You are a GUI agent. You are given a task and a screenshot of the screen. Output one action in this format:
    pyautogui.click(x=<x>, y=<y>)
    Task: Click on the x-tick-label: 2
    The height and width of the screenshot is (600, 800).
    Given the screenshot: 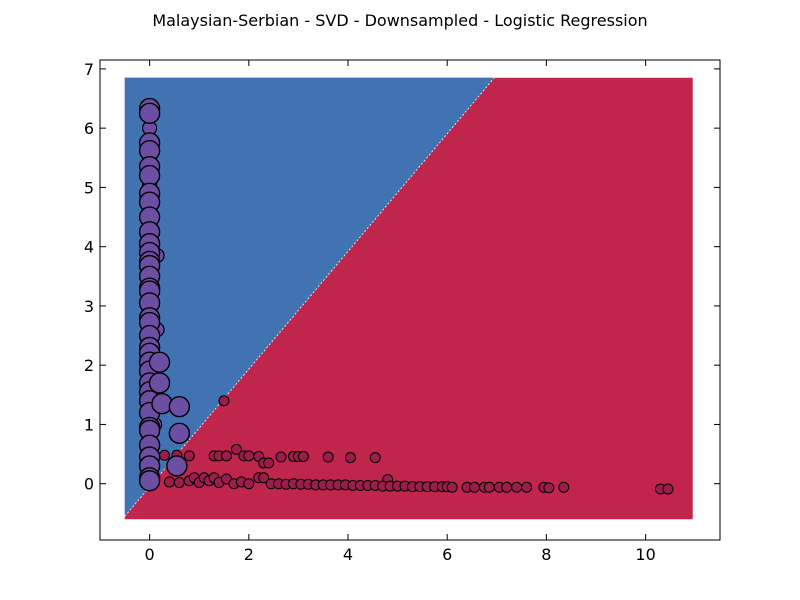 What is the action you would take?
    pyautogui.click(x=249, y=554)
    